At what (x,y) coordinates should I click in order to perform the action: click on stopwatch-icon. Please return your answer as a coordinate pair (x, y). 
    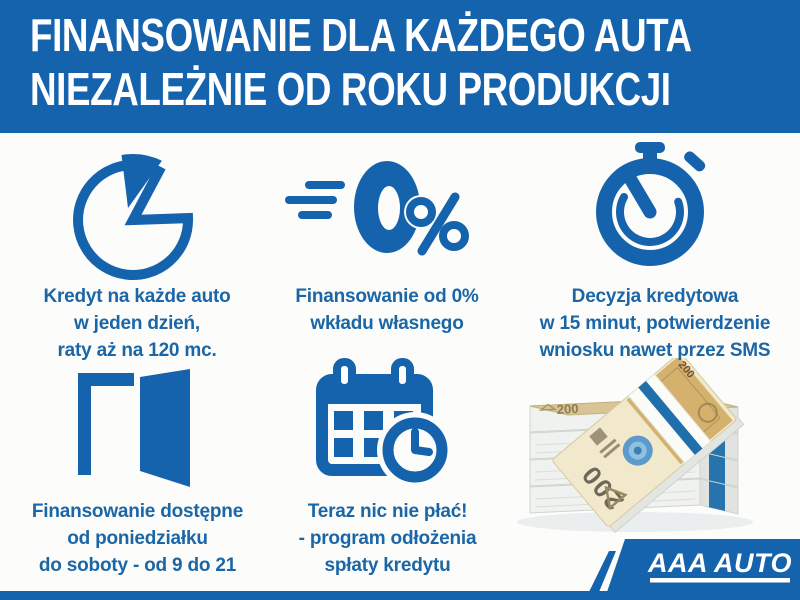
    Looking at the image, I should click on (651, 204).